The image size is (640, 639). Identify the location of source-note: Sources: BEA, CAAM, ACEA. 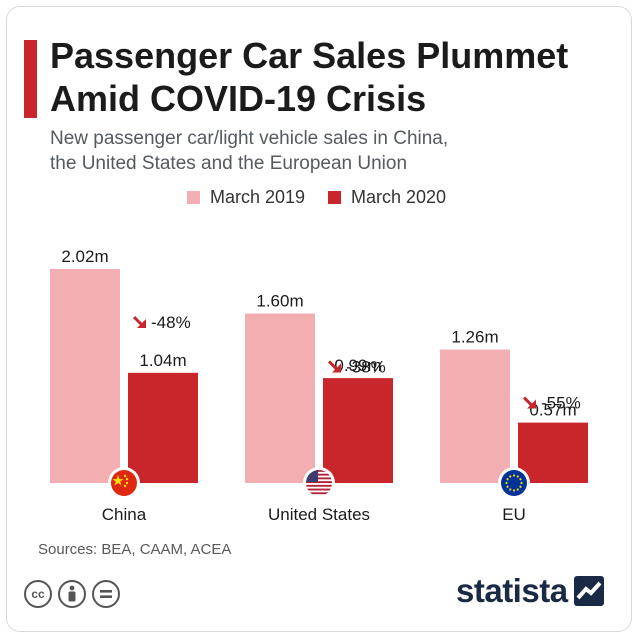
(135, 549).